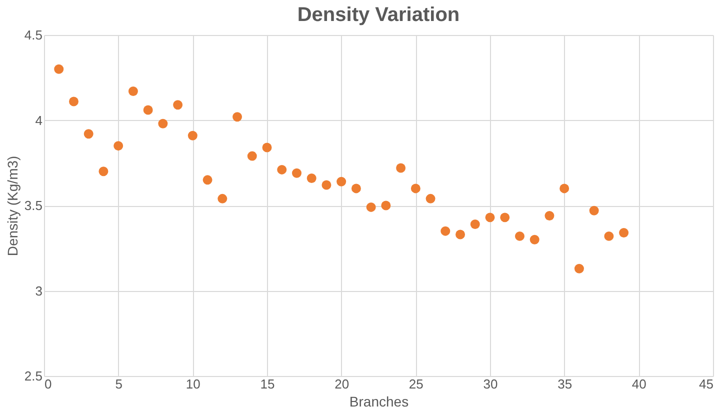 The height and width of the screenshot is (414, 718). Describe the element at coordinates (378, 15) in the screenshot. I see `chart-title: Density Variation` at that location.